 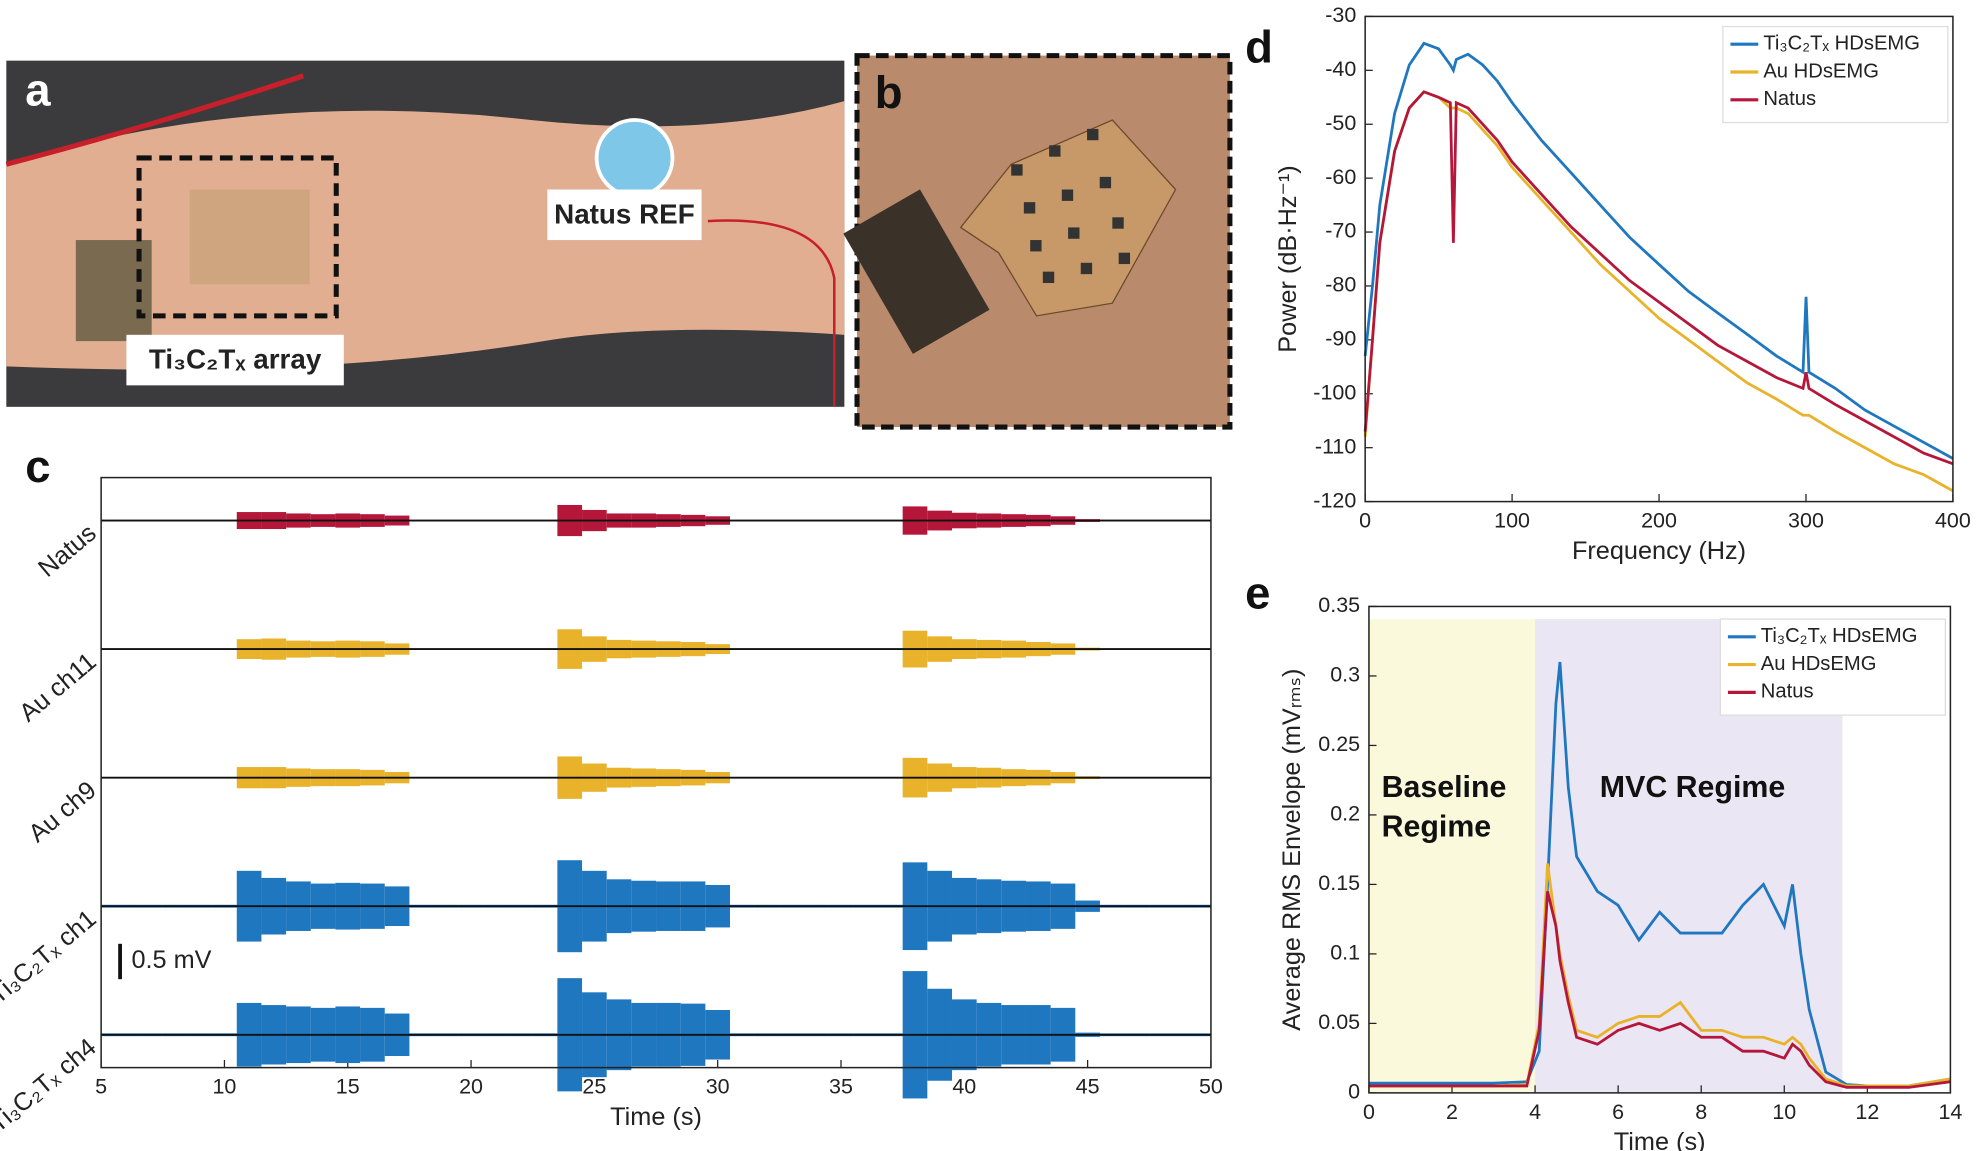 What do you see at coordinates (1659, 551) in the screenshot?
I see `x-axis-label: Frequency (Hz)` at bounding box center [1659, 551].